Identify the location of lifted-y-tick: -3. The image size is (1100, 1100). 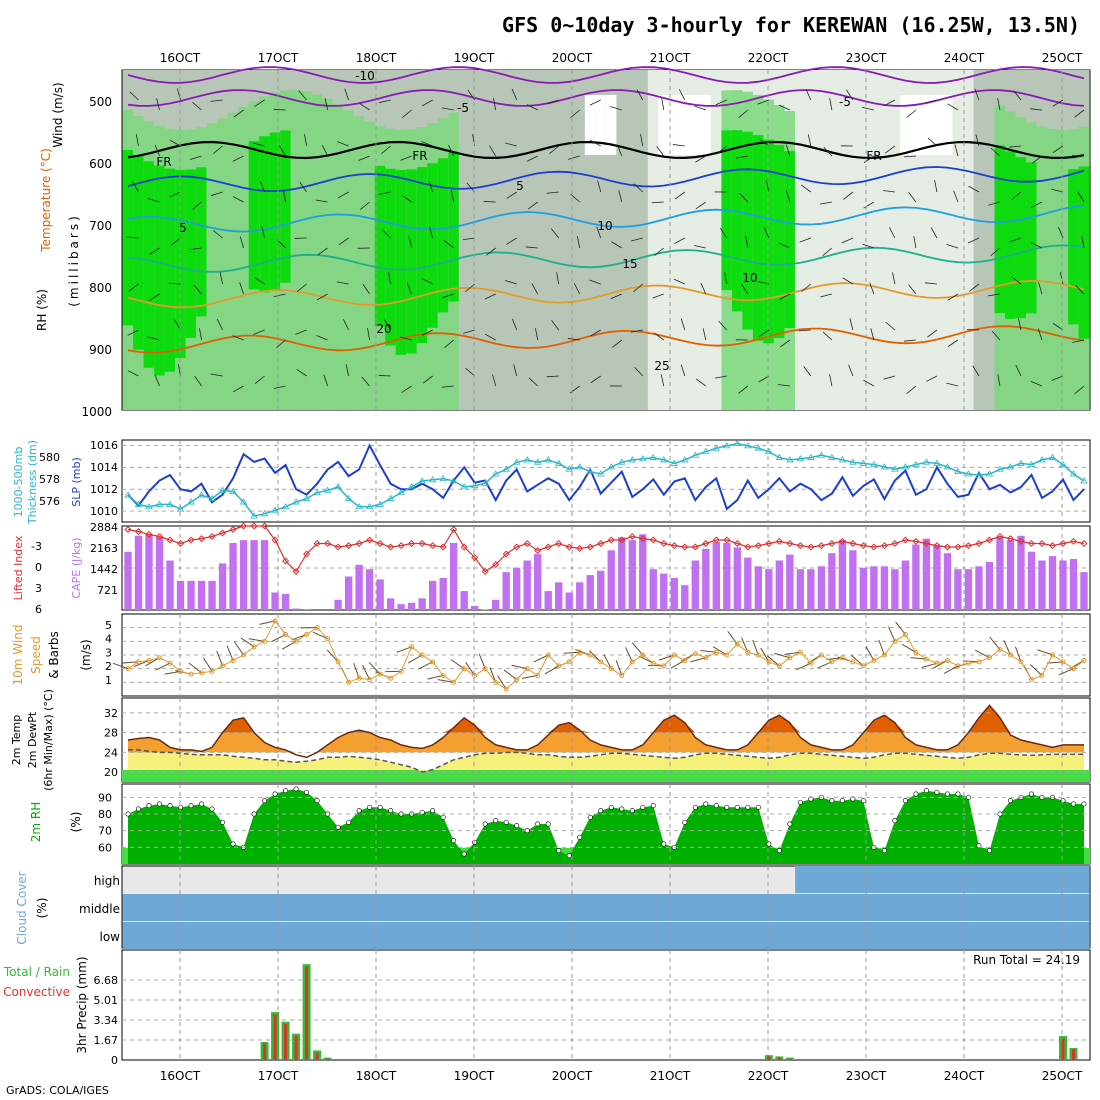
(36, 546).